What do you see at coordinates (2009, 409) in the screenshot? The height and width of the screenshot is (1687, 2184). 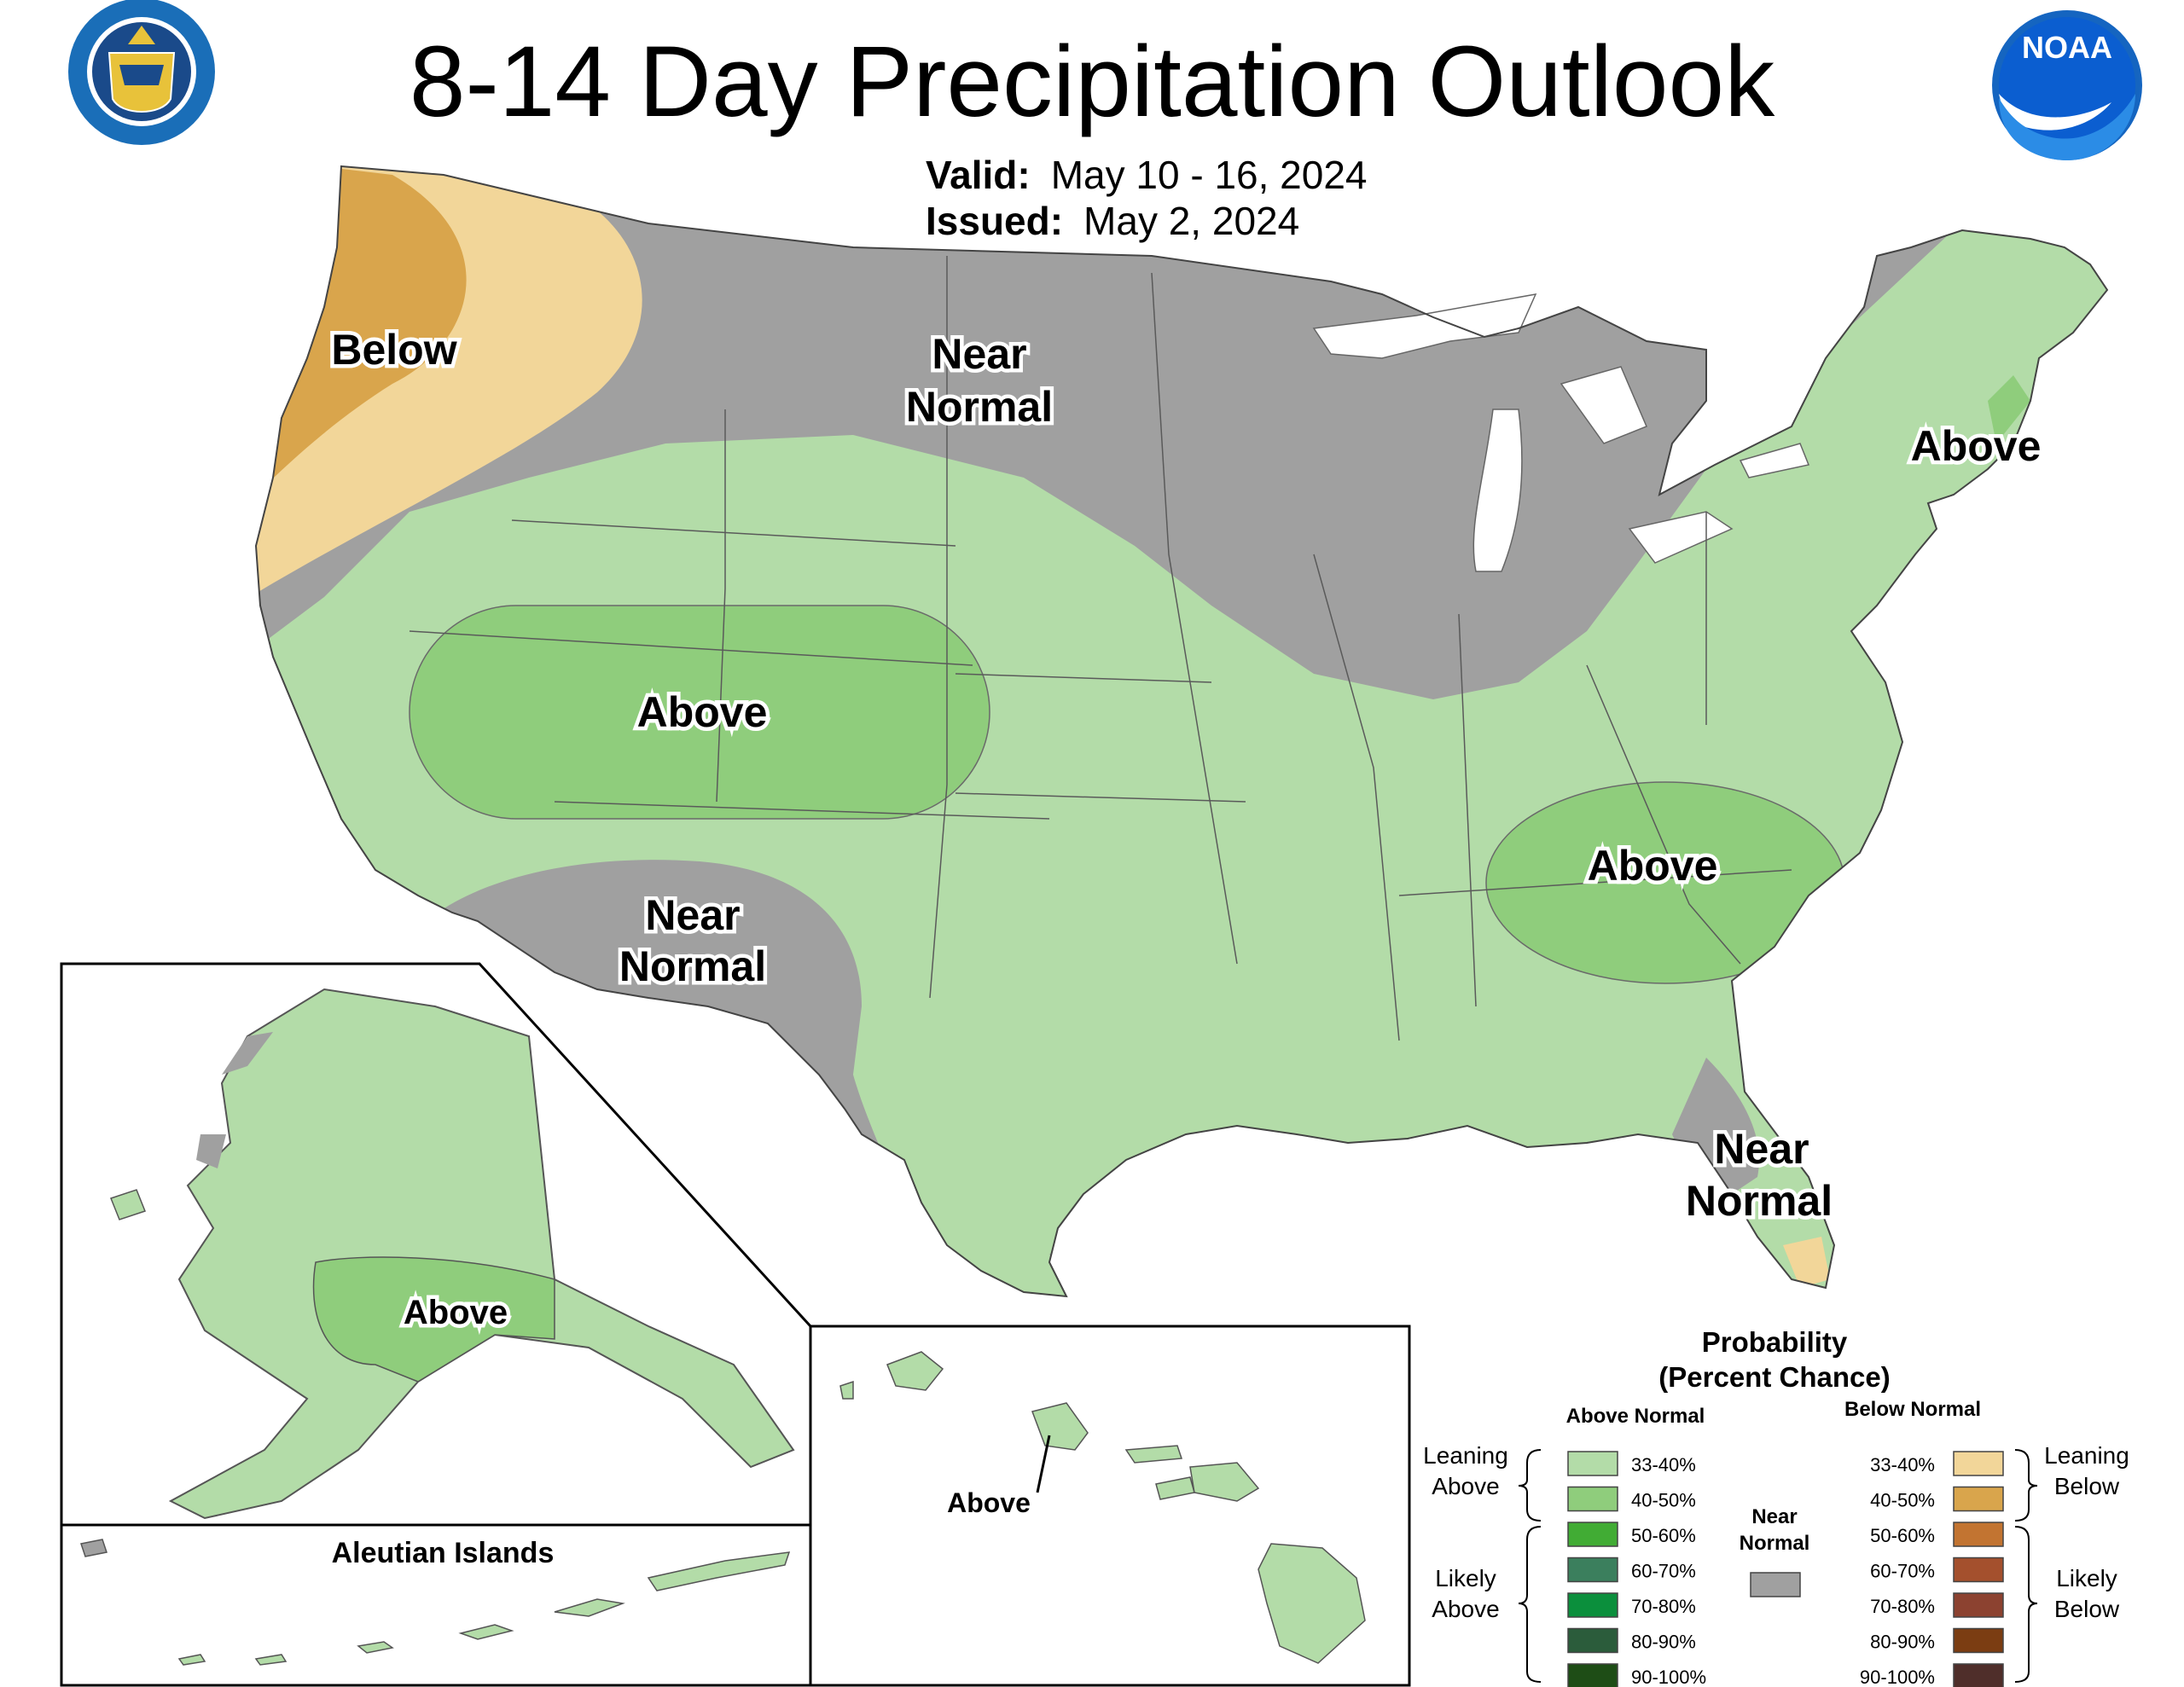 I see `region-above-40-50-newengland` at bounding box center [2009, 409].